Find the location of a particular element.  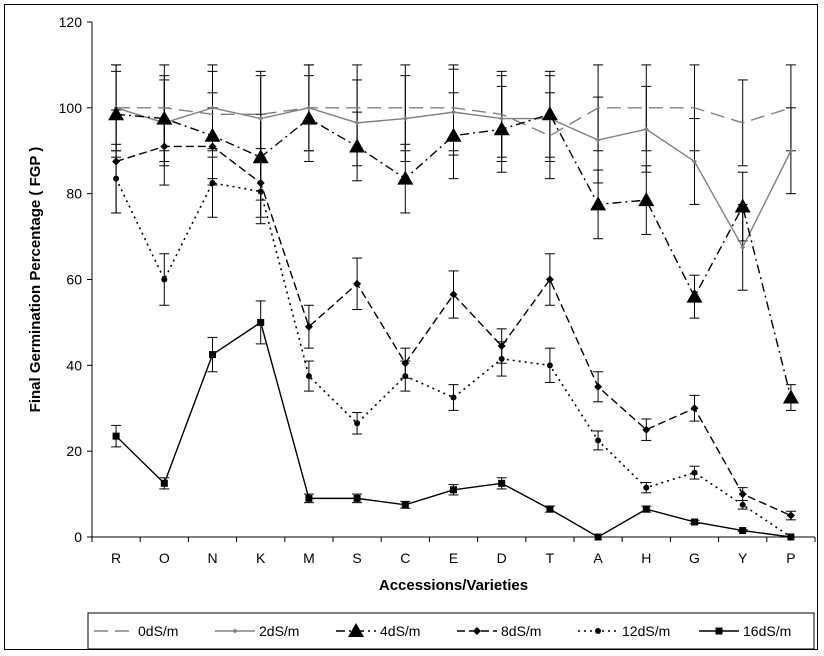

x-tick-label: H is located at coordinates (646, 558).